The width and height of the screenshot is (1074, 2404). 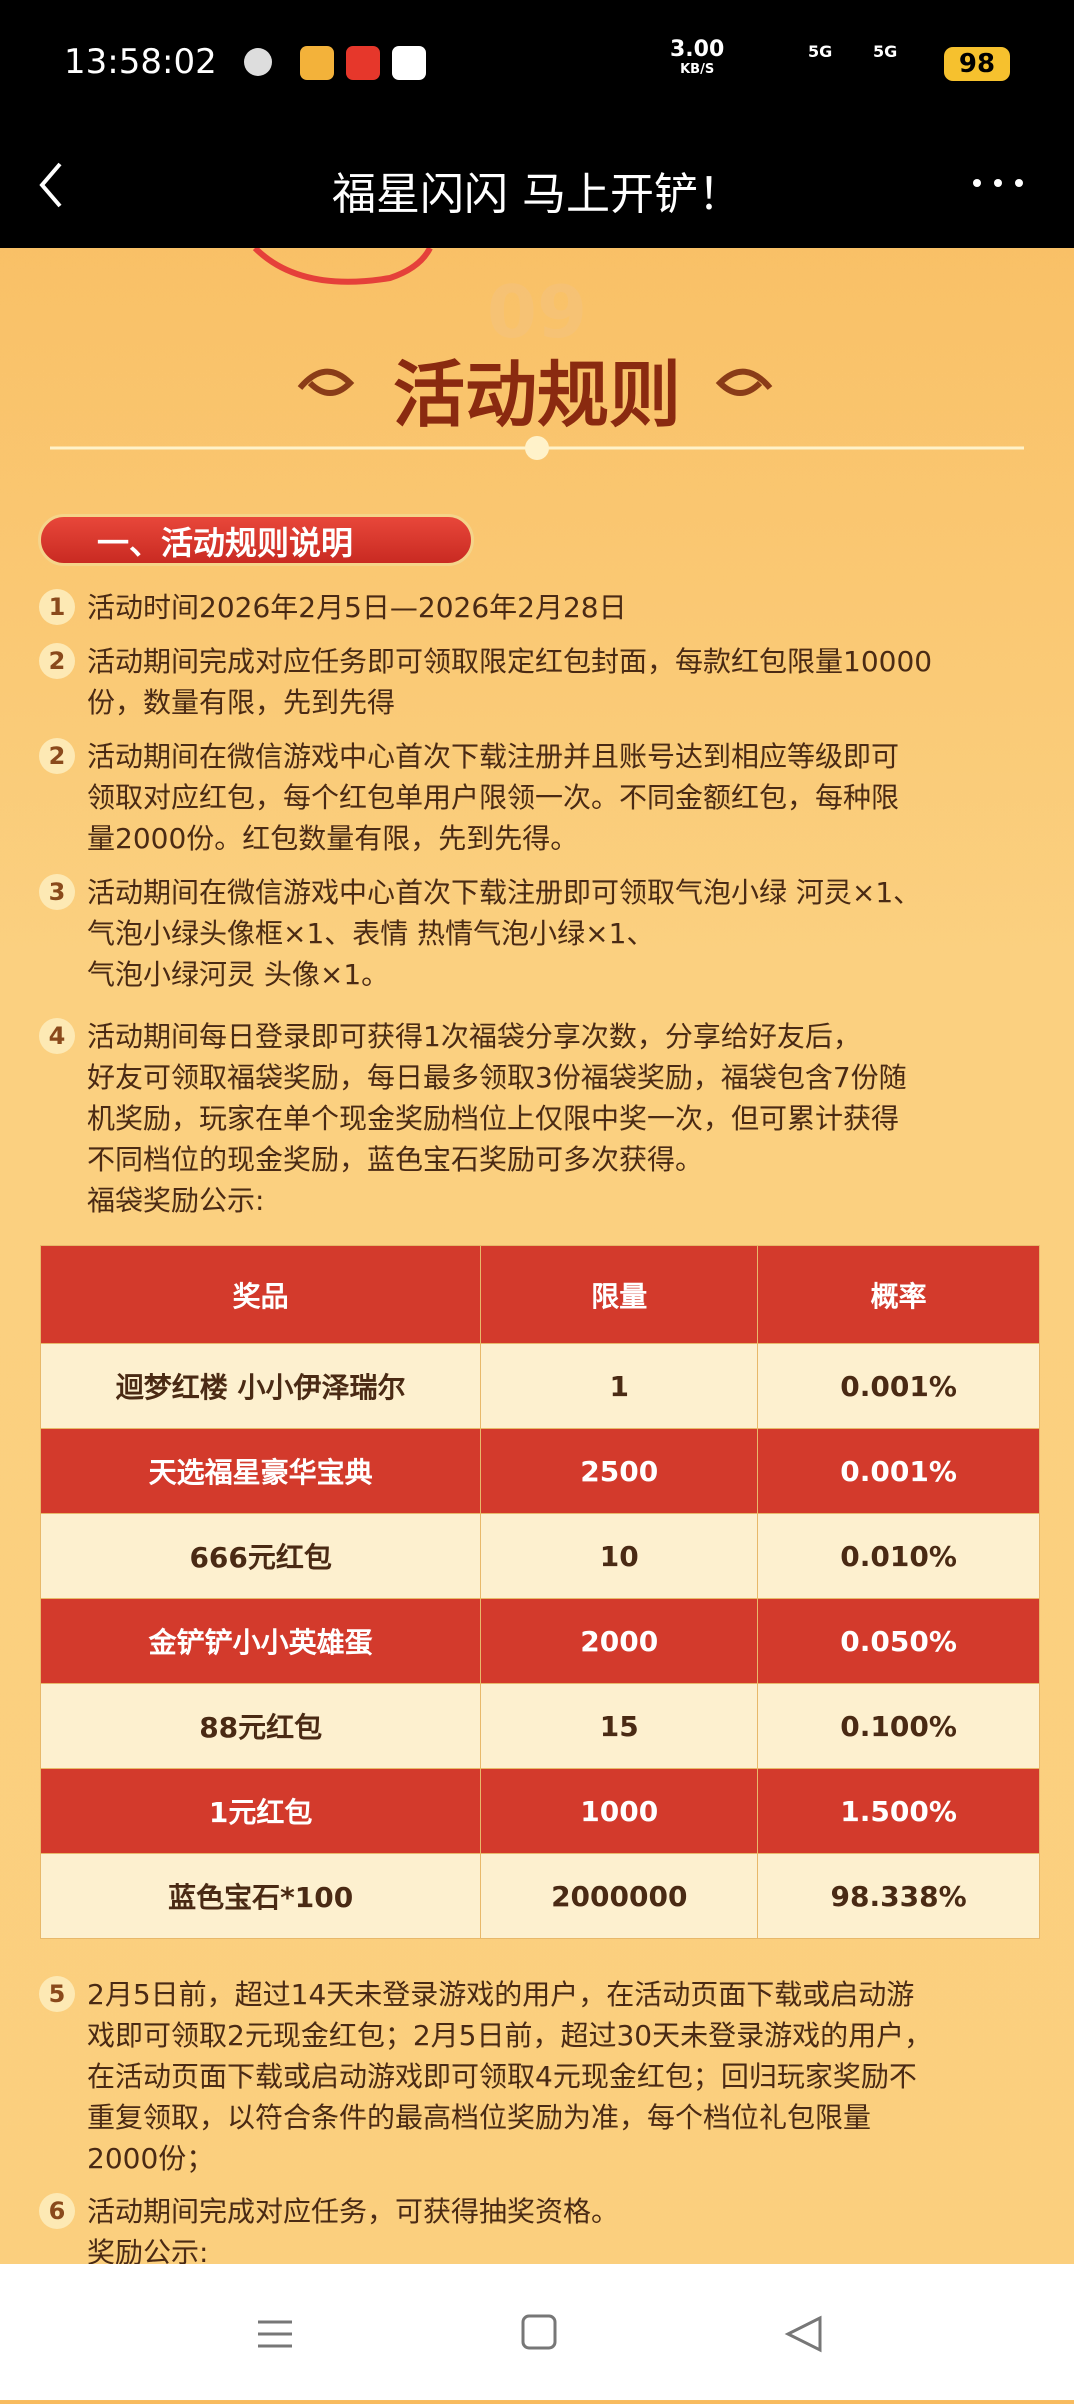 What do you see at coordinates (57, 1994) in the screenshot?
I see `rule-number: 5` at bounding box center [57, 1994].